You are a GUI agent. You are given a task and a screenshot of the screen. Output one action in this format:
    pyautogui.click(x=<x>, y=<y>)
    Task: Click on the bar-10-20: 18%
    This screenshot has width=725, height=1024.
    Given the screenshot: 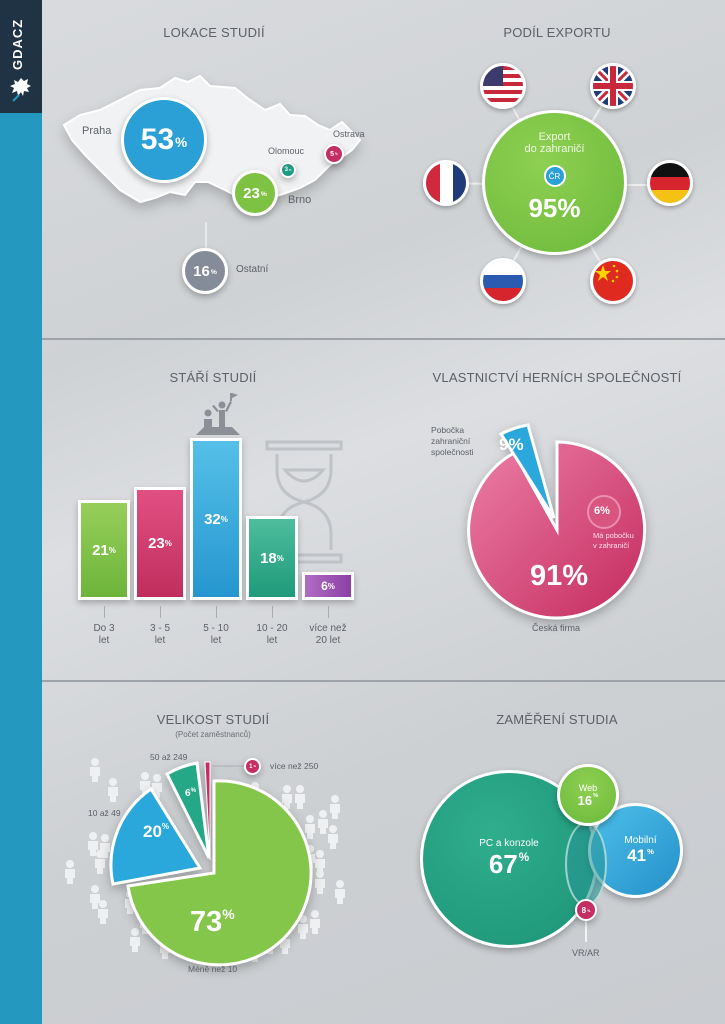 What is the action you would take?
    pyautogui.click(x=272, y=558)
    